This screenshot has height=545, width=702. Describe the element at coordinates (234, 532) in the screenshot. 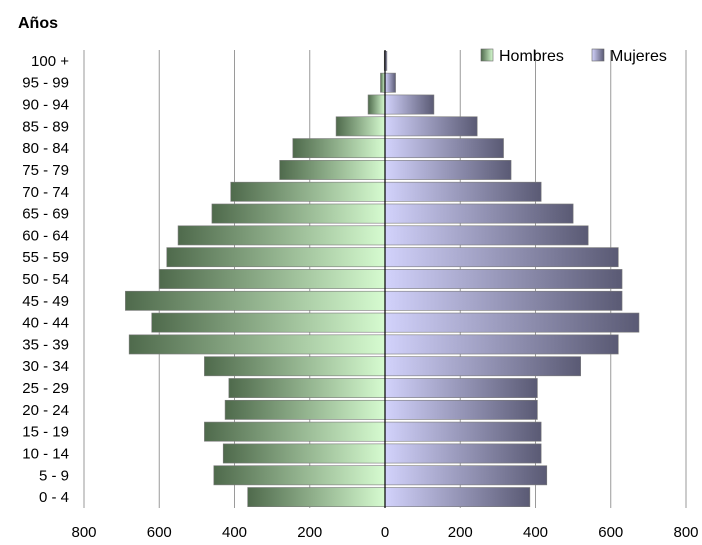

I see `x-tick-label-2: 400` at that location.